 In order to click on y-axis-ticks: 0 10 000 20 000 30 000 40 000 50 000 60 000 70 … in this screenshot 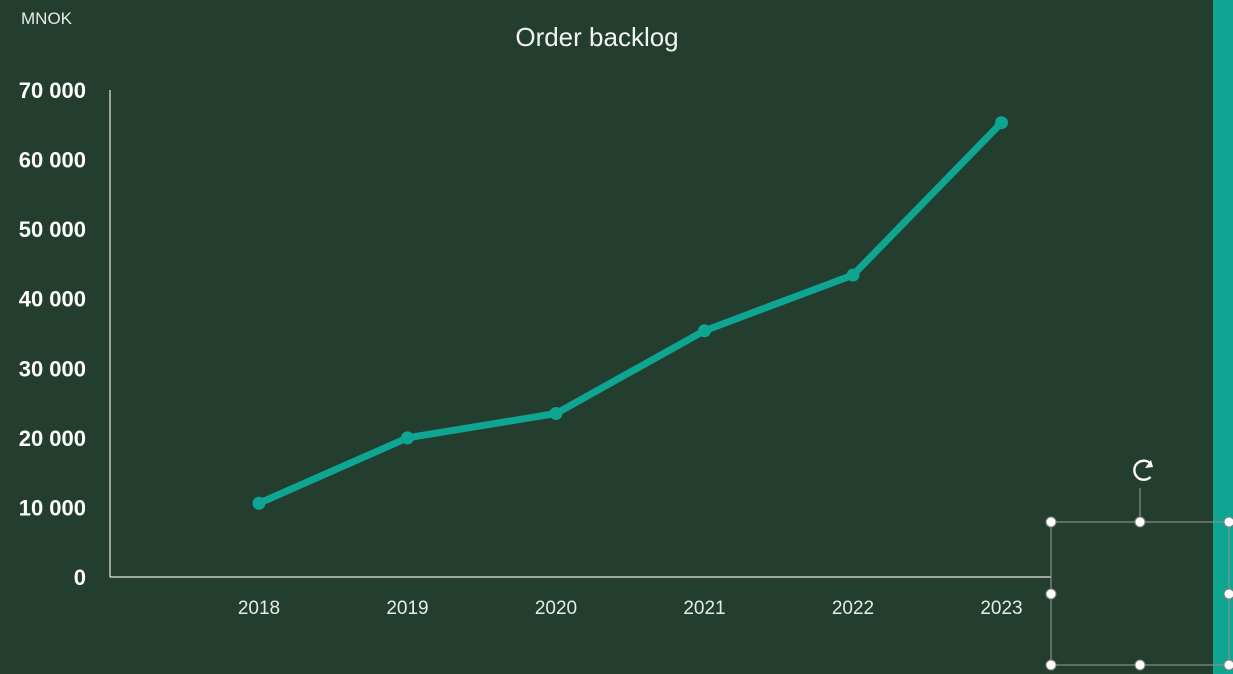, I will do `click(52, 334)`.